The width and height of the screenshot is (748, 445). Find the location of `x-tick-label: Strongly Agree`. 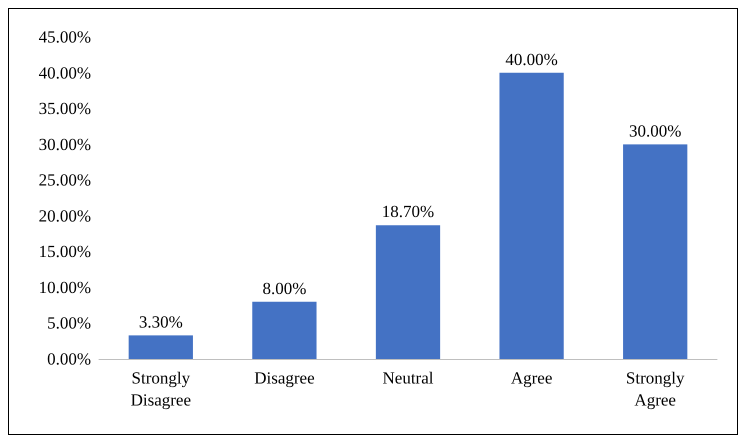

x-tick-label: Strongly Agree is located at coordinates (655, 389).